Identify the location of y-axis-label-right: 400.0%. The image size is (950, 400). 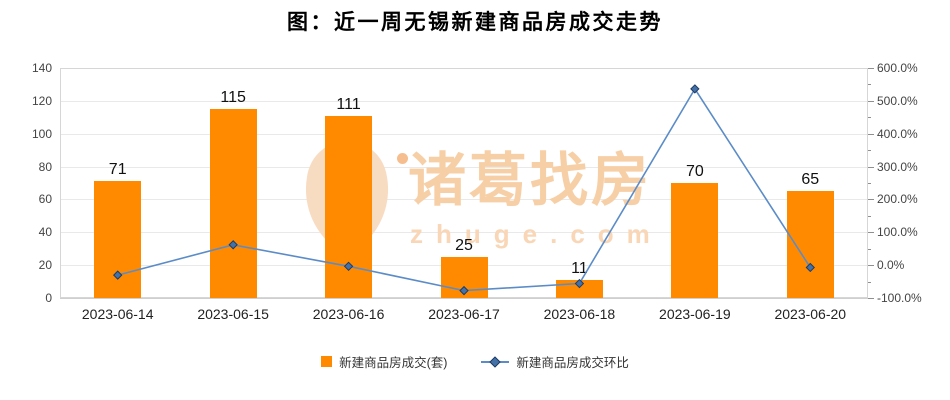
(897, 133).